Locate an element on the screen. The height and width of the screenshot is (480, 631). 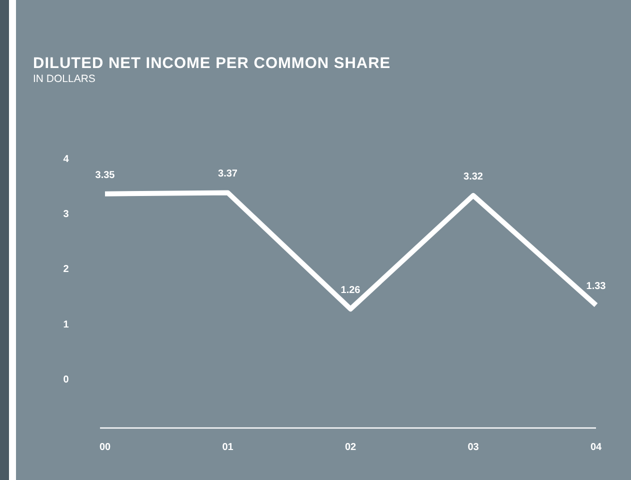
data-label: 3.35 is located at coordinates (105, 175).